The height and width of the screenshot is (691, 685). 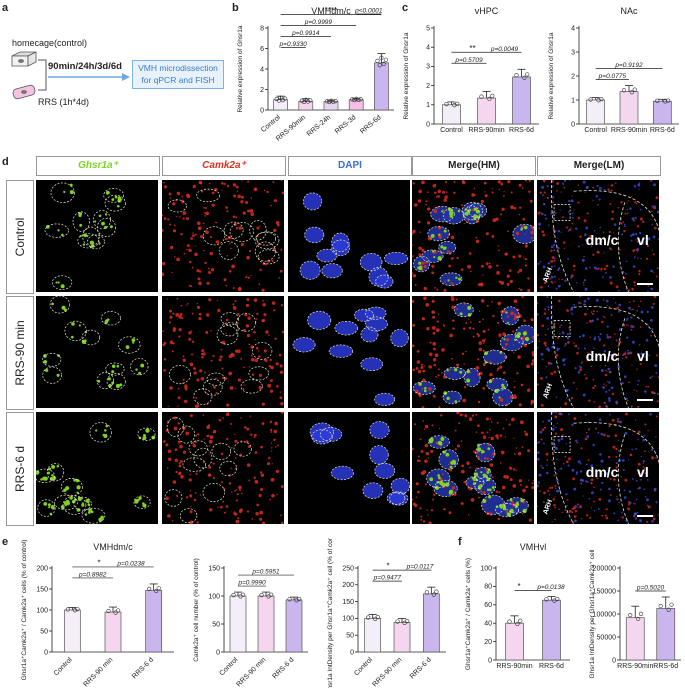 I want to click on panel-letter-a: a, so click(x=5, y=8).